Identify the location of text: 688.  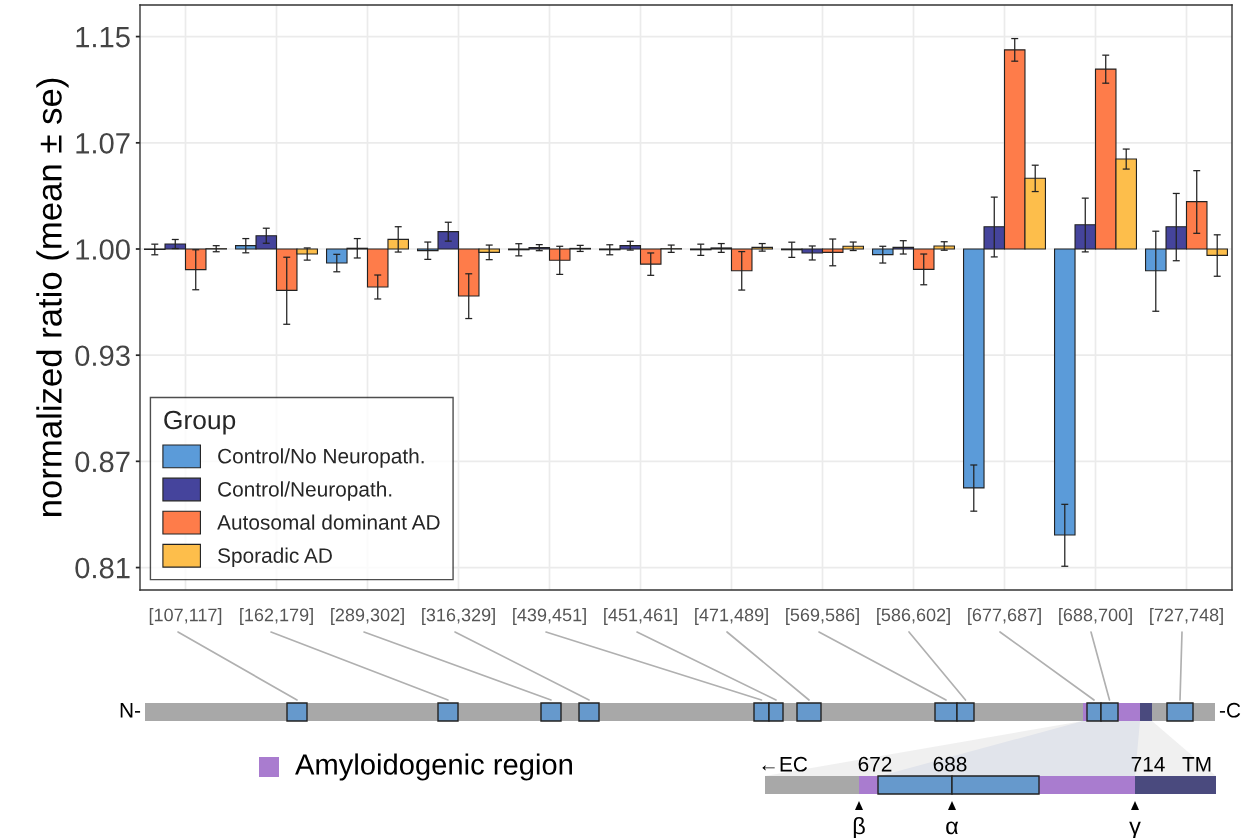
(950, 764).